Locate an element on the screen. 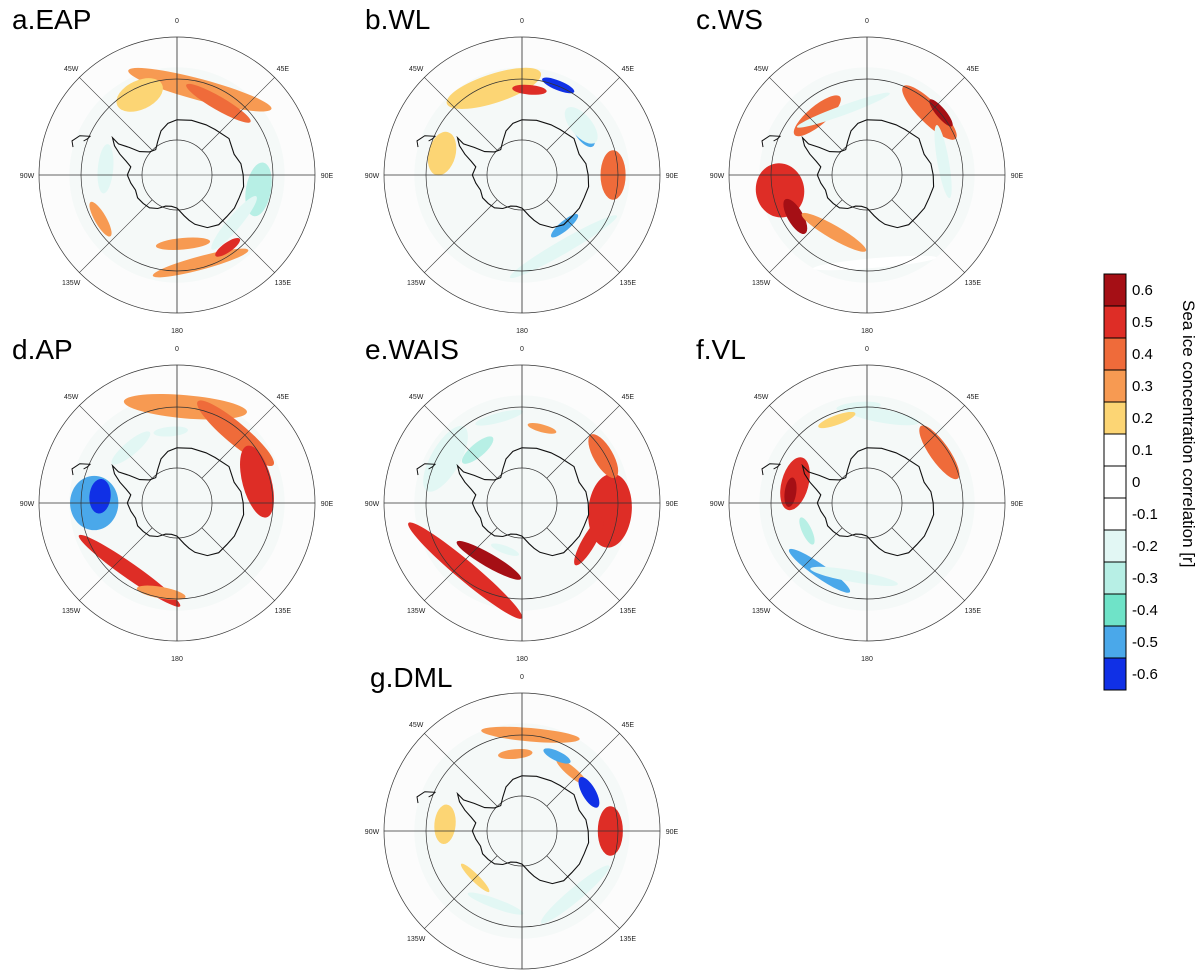 The width and height of the screenshot is (1195, 978). panel-title: a.EAP is located at coordinates (52, 19).